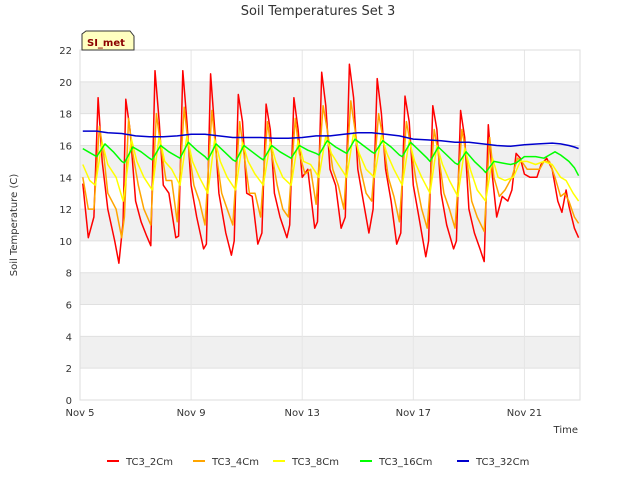 Image resolution: width=640 pixels, height=480 pixels. What do you see at coordinates (413, 413) in the screenshot?
I see `x-tick-label: Nov 17` at bounding box center [413, 413].